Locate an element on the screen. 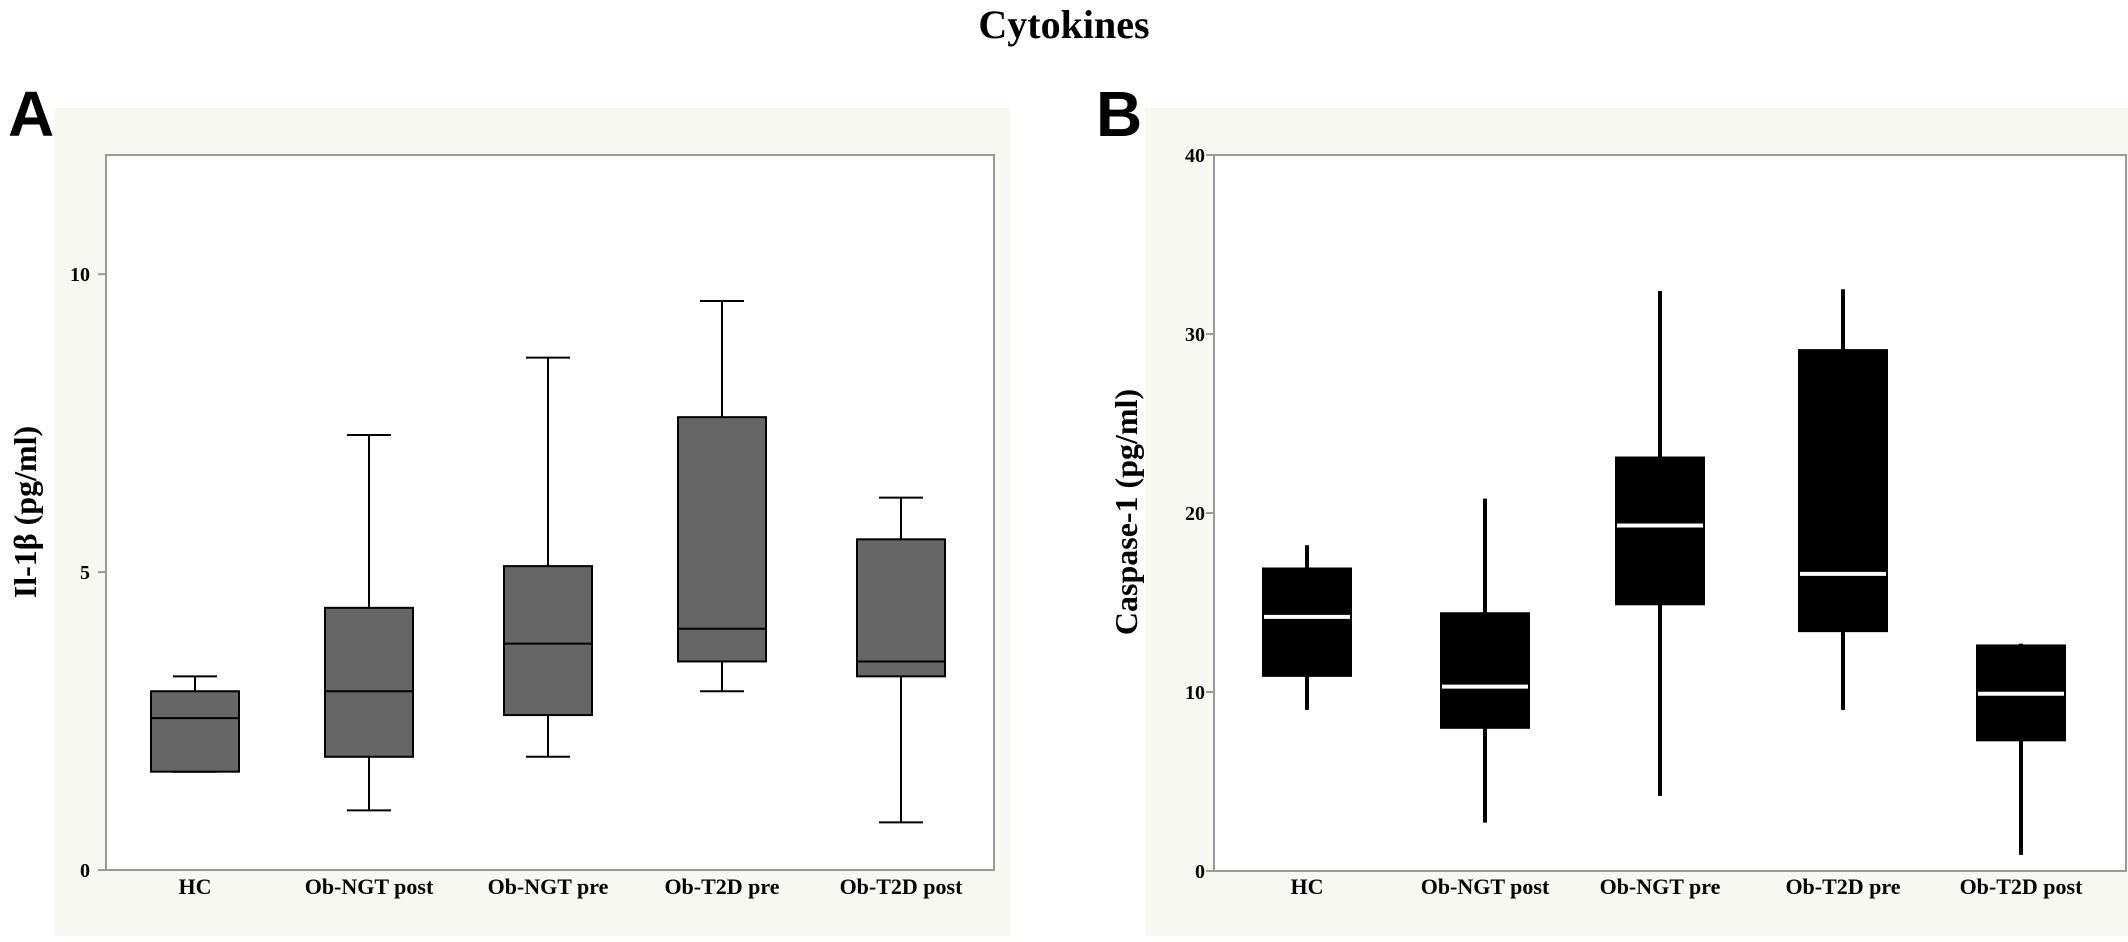 The height and width of the screenshot is (942, 2128). panel-b-y-tick-label: 0 is located at coordinates (1200, 872).